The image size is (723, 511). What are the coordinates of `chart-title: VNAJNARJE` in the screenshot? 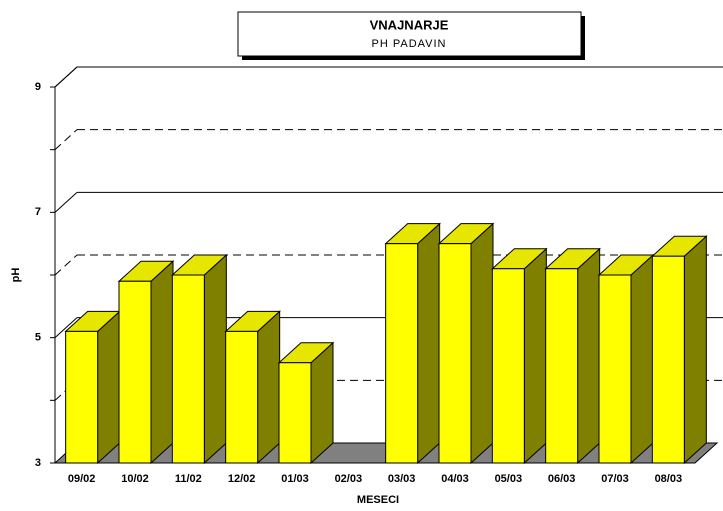 It's located at (409, 24).